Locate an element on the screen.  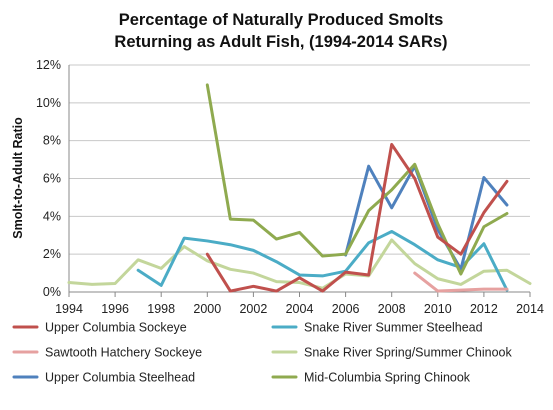
y-tick-label: 2% is located at coordinates (52, 254).